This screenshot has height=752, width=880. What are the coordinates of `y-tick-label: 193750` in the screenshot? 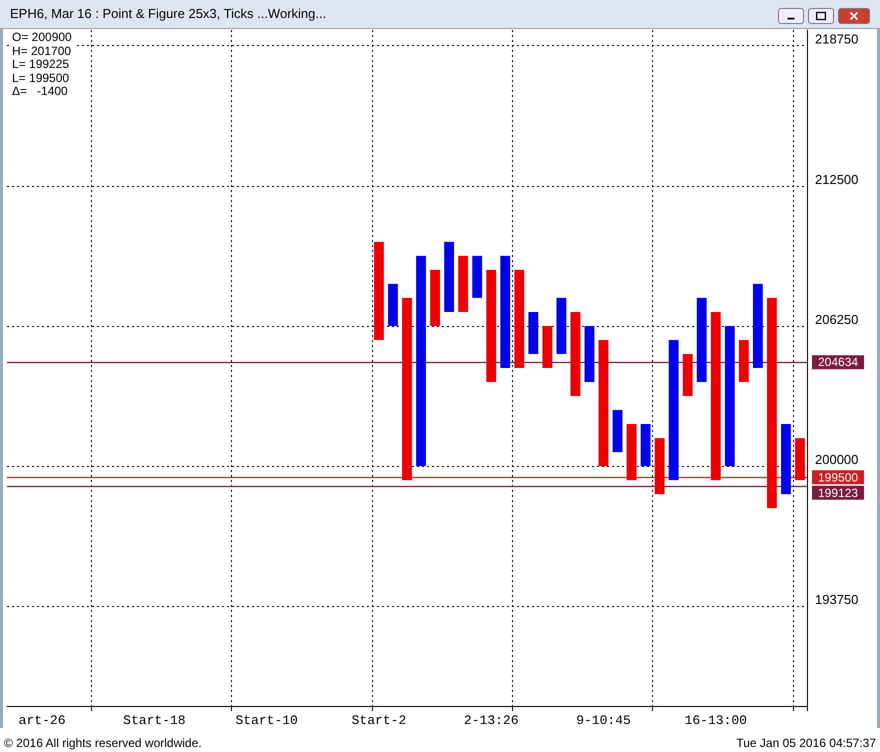 It's located at (836, 600).